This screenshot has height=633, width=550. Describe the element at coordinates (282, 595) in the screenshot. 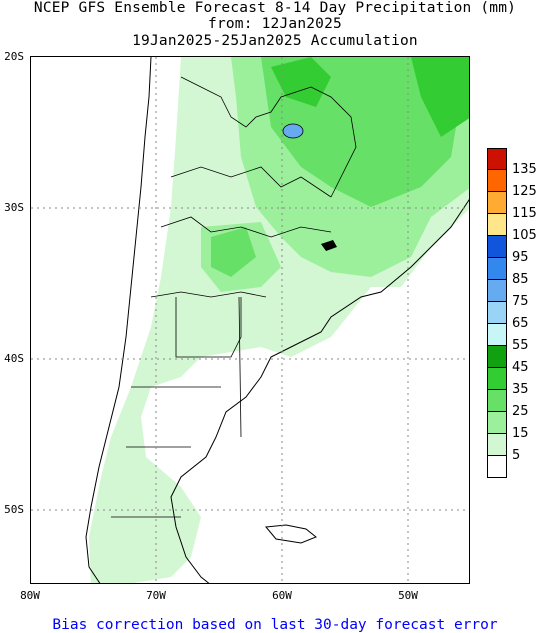

I see `lon-label-60w: 60W` at that location.